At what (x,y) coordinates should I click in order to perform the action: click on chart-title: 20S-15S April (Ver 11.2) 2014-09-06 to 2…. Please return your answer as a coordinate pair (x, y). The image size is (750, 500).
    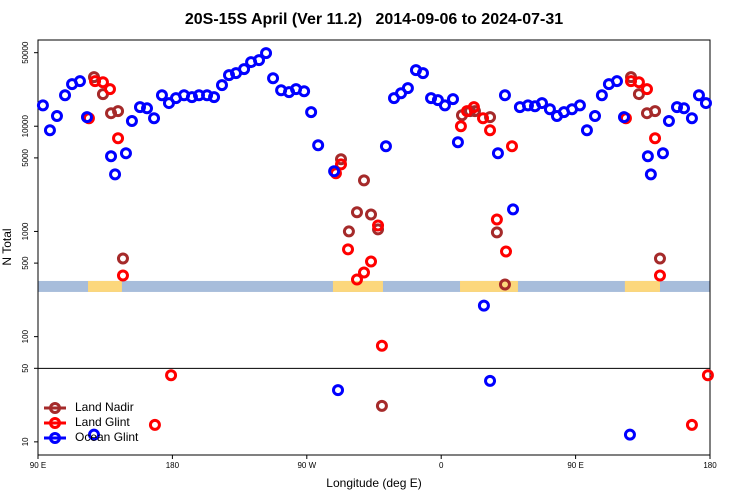
    Looking at the image, I should click on (374, 19).